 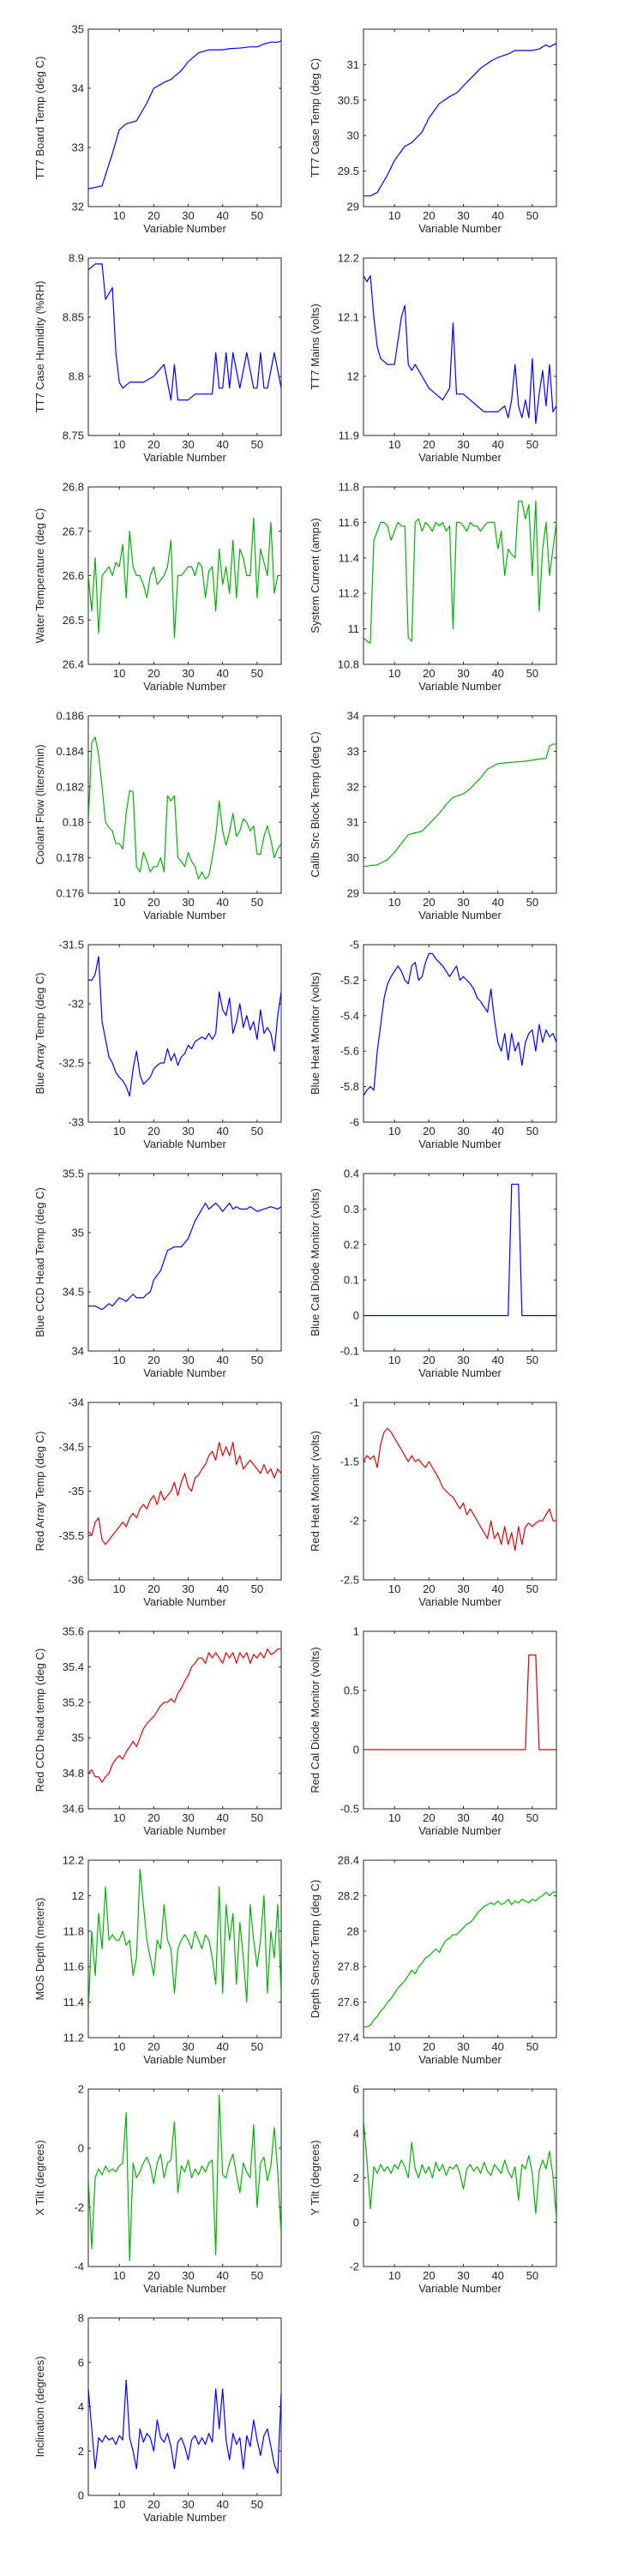 I want to click on y-tick-label: -0.5, so click(x=349, y=1809).